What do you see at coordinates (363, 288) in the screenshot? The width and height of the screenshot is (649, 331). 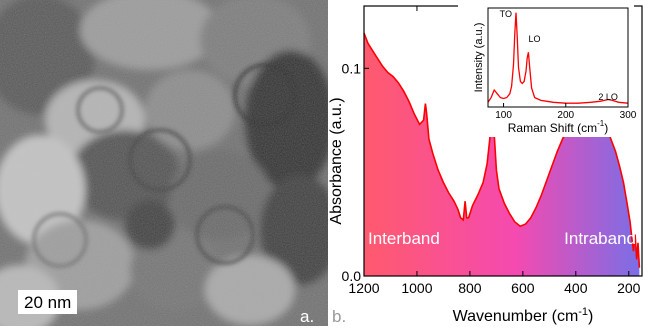 I see `x-tick-label: 1200` at bounding box center [363, 288].